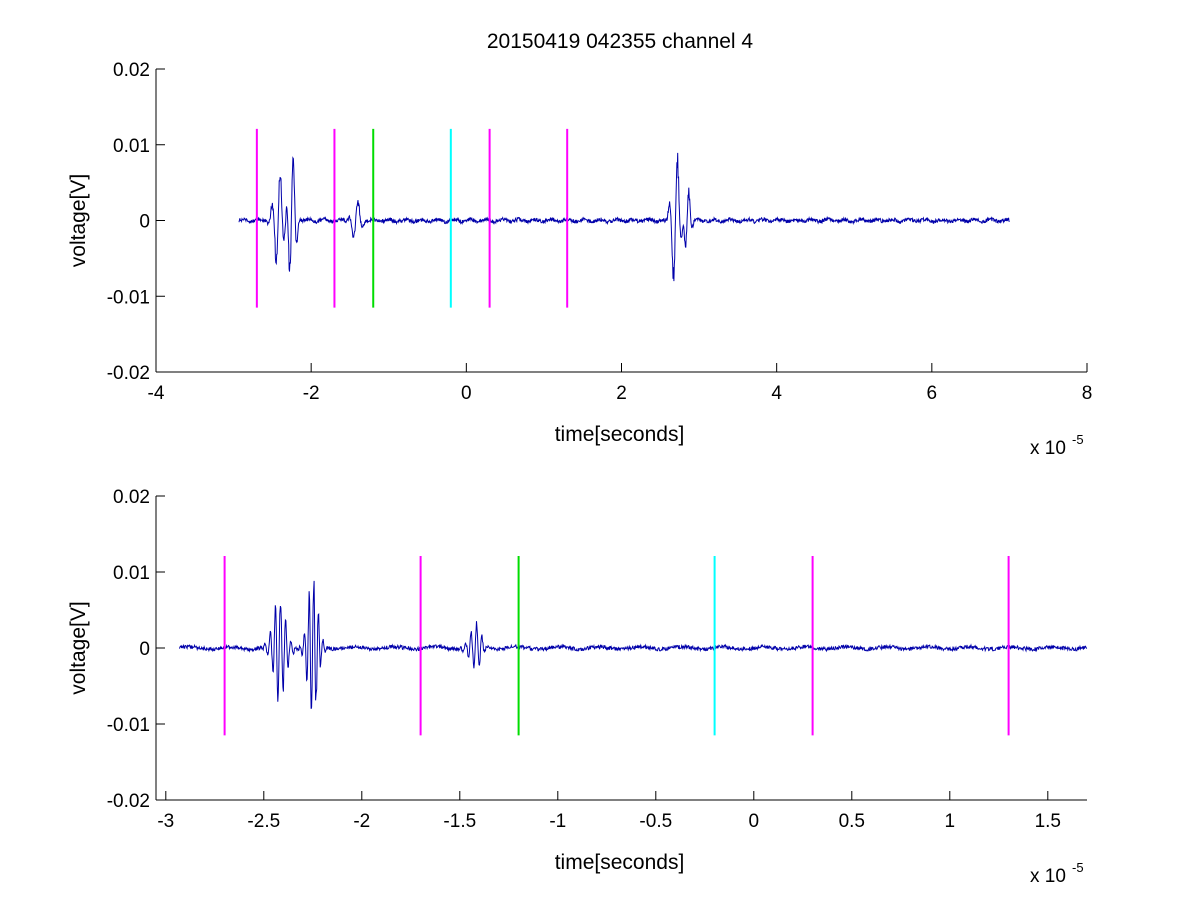 The image size is (1200, 901). What do you see at coordinates (1087, 393) in the screenshot?
I see `x-tick-label: 8` at bounding box center [1087, 393].